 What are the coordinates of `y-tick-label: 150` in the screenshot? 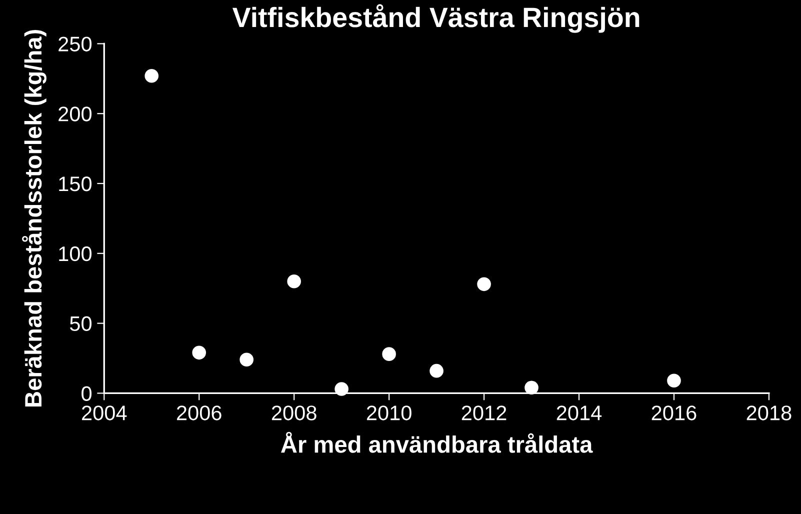 It's located at (75, 184).